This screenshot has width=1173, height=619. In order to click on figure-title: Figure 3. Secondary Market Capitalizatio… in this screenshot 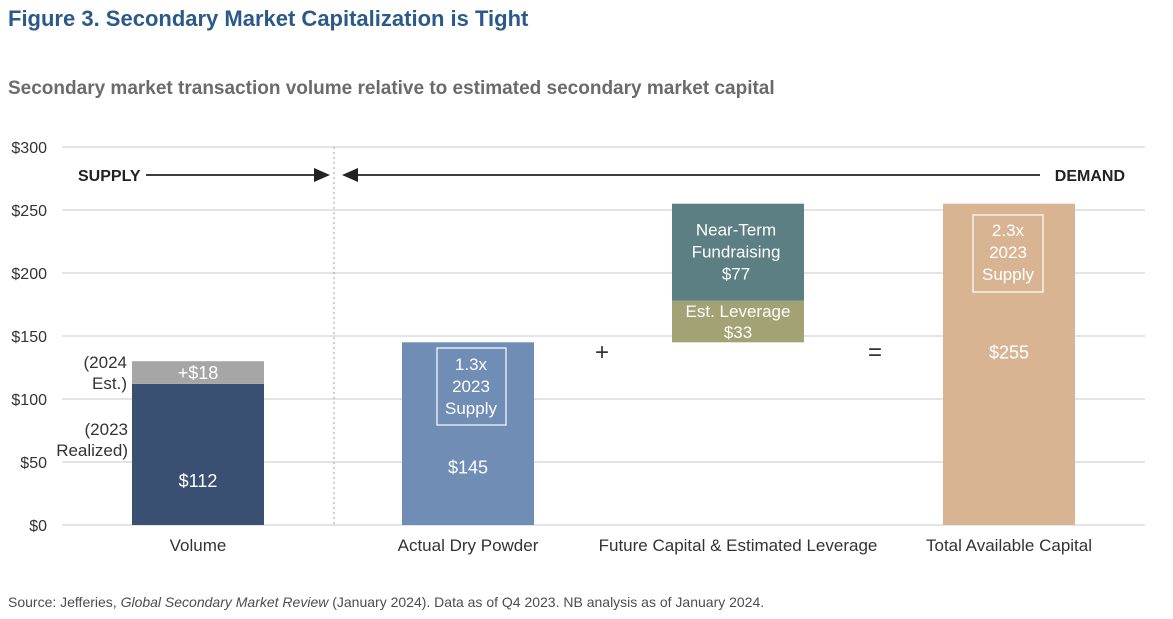, I will do `click(268, 18)`.